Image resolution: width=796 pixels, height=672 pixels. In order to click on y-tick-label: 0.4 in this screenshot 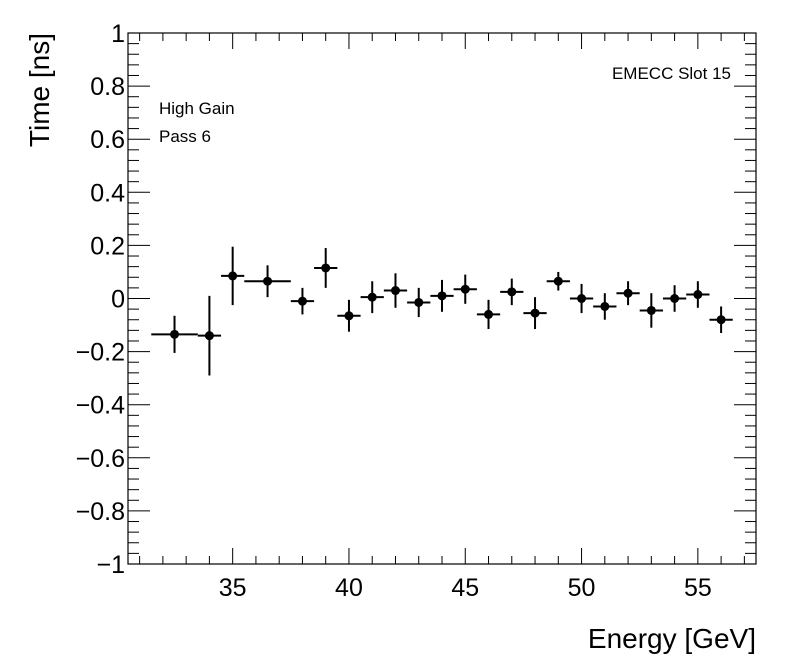, I will do `click(107, 193)`.